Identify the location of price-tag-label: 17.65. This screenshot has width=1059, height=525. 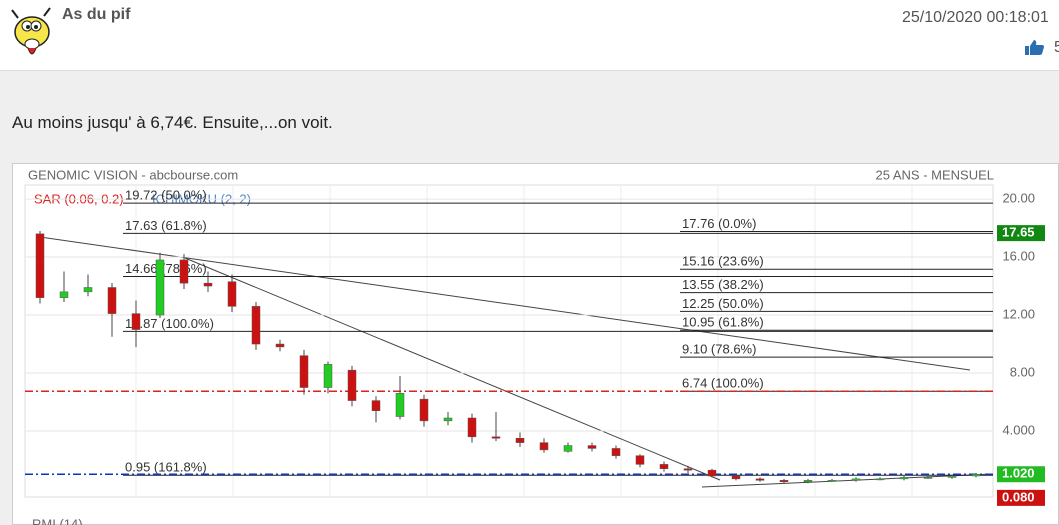
(1018, 232).